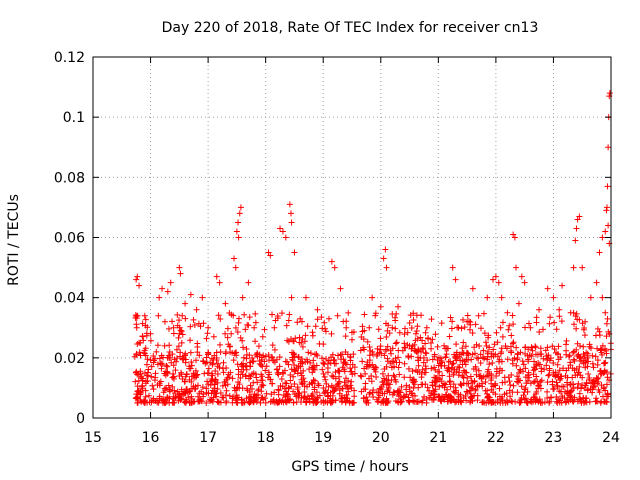 This screenshot has height=480, width=640. Describe the element at coordinates (438, 438) in the screenshot. I see `x-tick-label: 21` at that location.